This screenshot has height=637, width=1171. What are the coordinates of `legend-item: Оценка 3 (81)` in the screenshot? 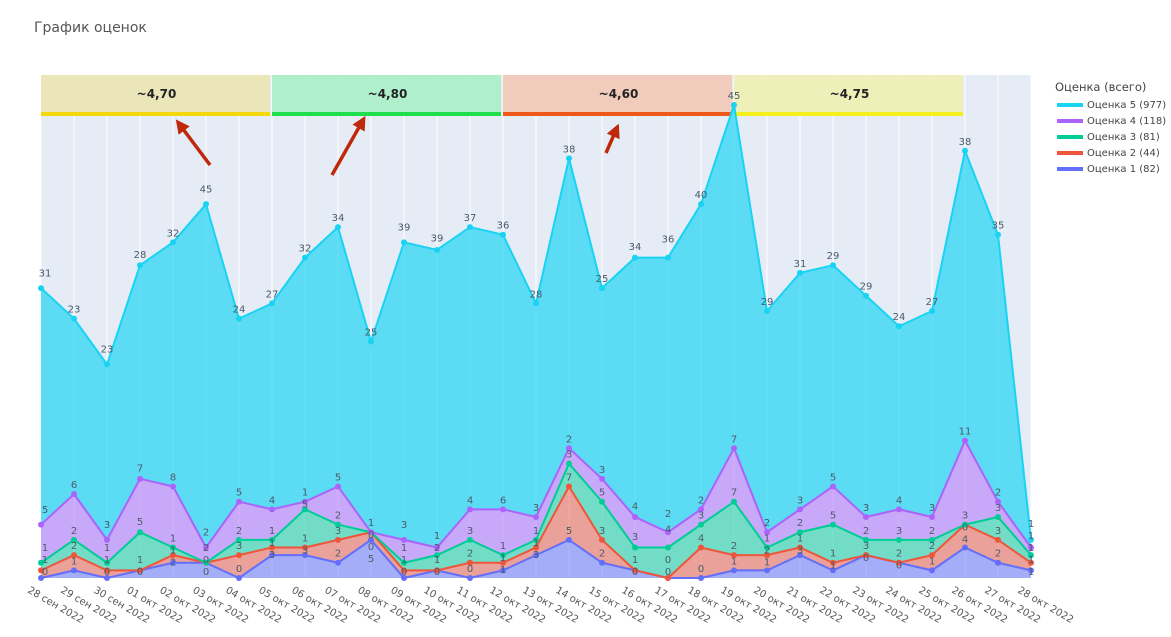 It's located at (1111, 137).